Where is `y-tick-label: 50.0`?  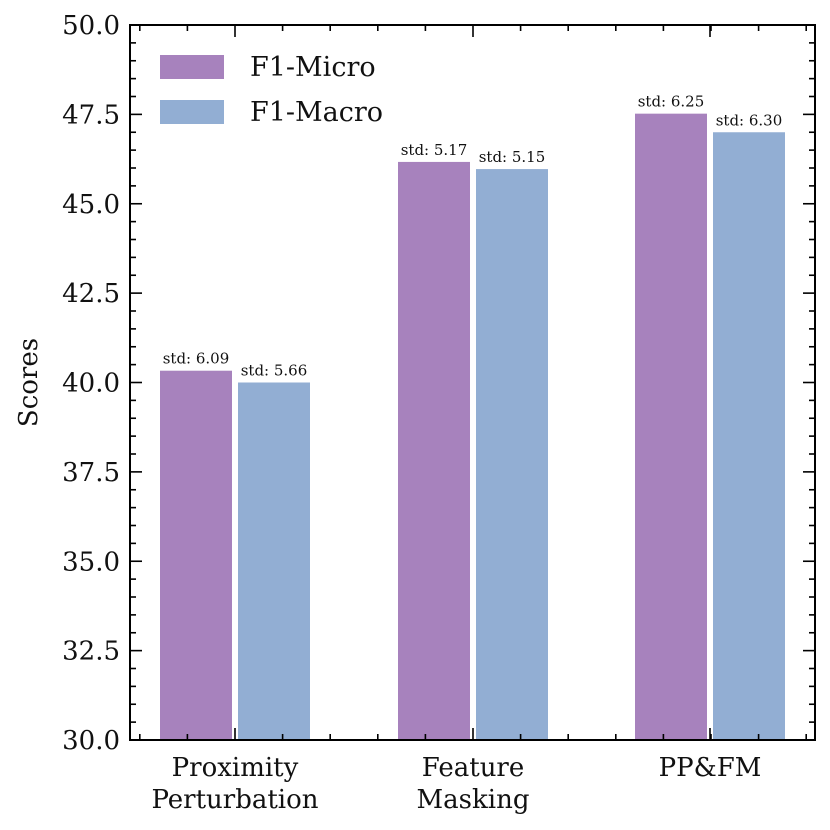
y-tick-label: 50.0 is located at coordinates (91, 26).